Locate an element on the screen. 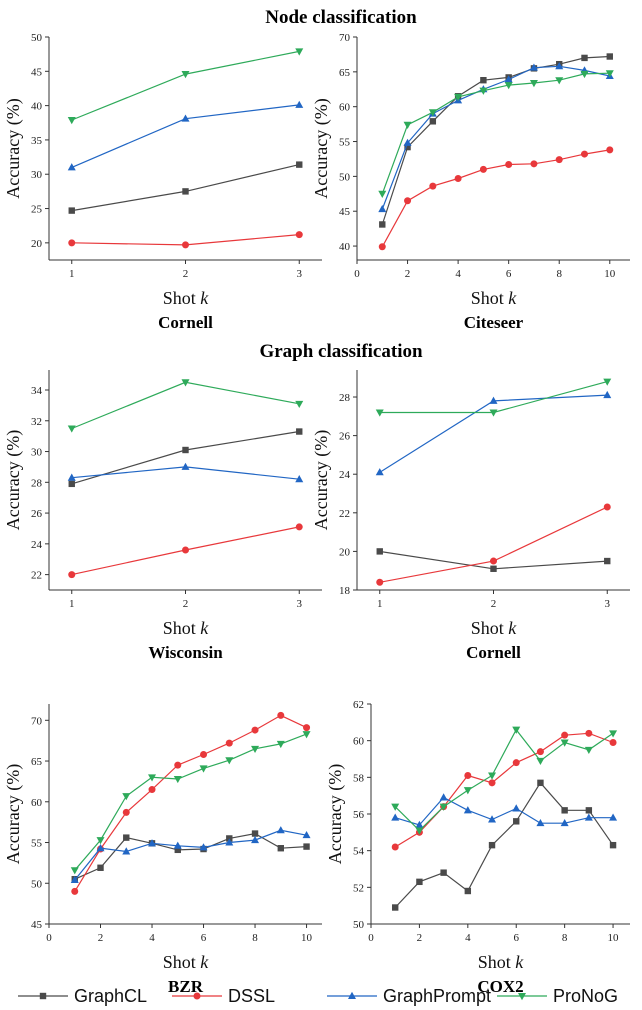  series-graphcl is located at coordinates (496, 140).